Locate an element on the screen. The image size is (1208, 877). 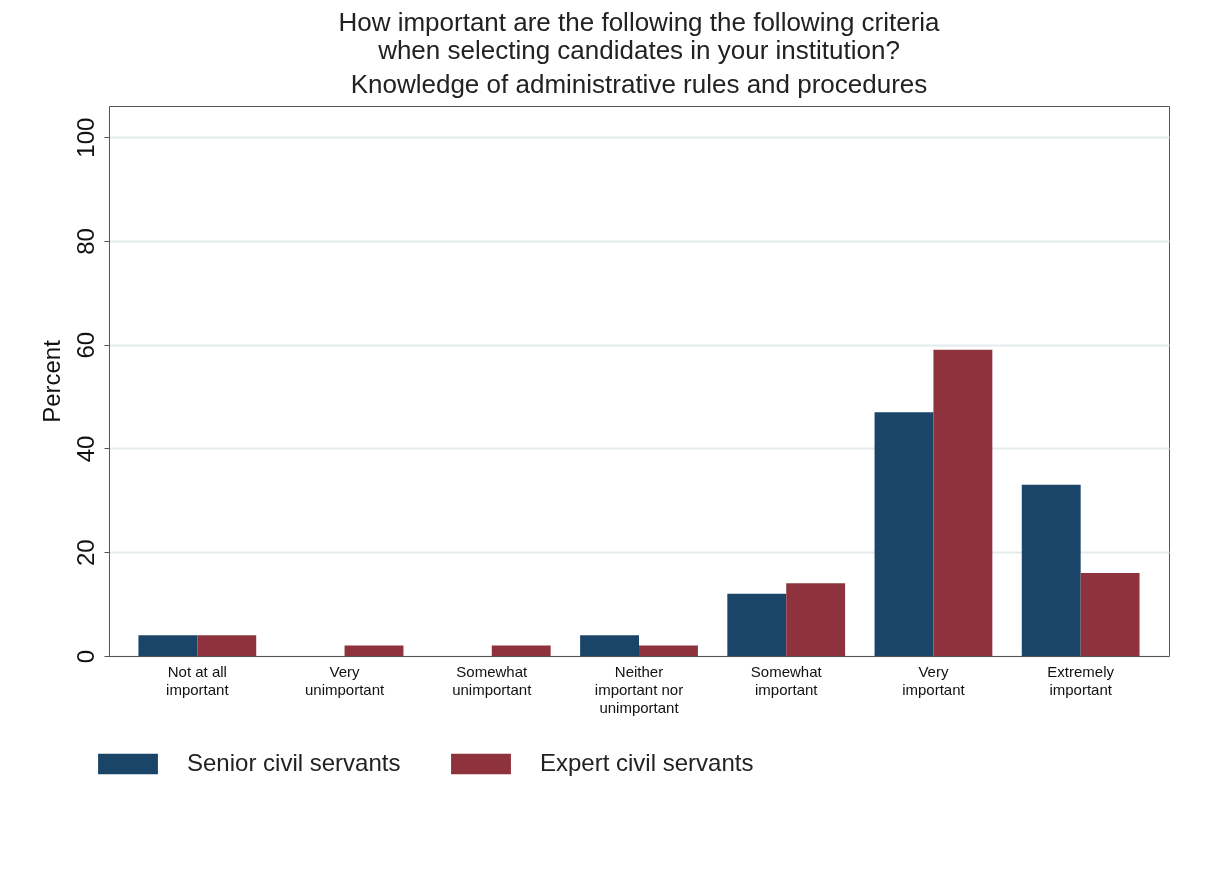
x-tick-label: Extremely important is located at coordinates (1081, 680).